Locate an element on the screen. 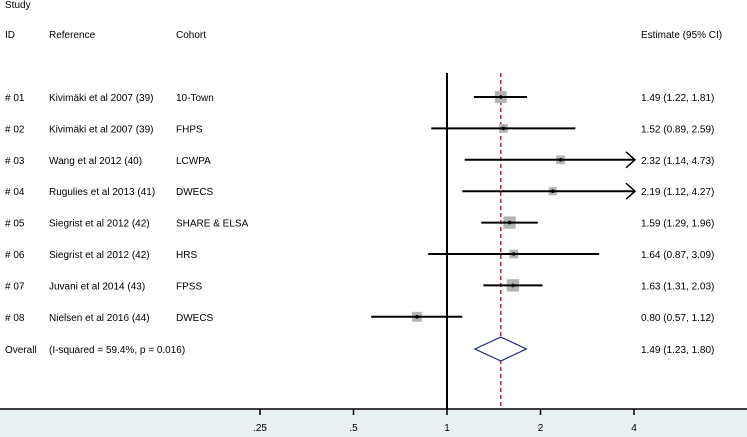 The height and width of the screenshot is (437, 747). row-reference: Juvani et al 2014 (43) is located at coordinates (97, 286).